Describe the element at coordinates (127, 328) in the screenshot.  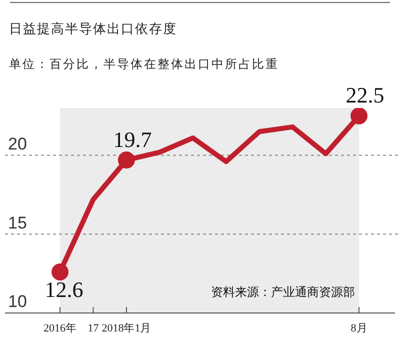
I see `x-tick-label: 2018年1月` at that location.